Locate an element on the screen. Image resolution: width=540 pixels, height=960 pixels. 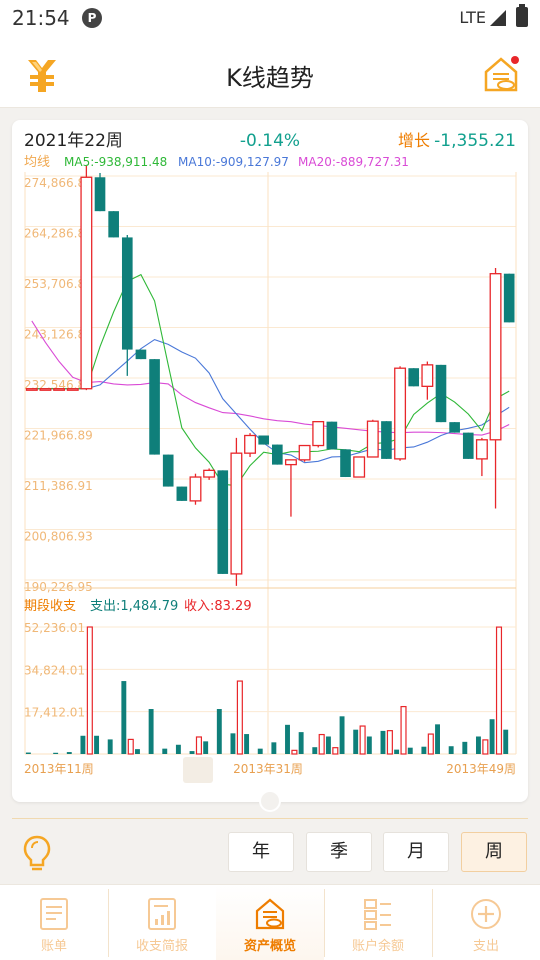
status-bar: 21:54 P LTE is located at coordinates (270, 19).